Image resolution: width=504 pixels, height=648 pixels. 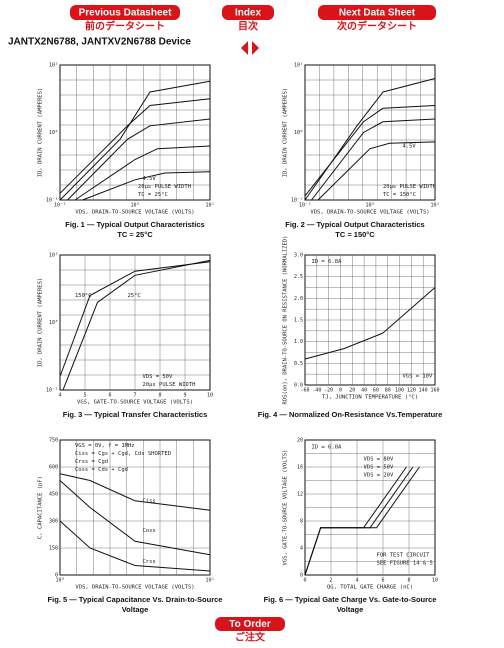 What do you see at coordinates (53, 522) in the screenshot?
I see `y-tick-label: 300` at bounding box center [53, 522].